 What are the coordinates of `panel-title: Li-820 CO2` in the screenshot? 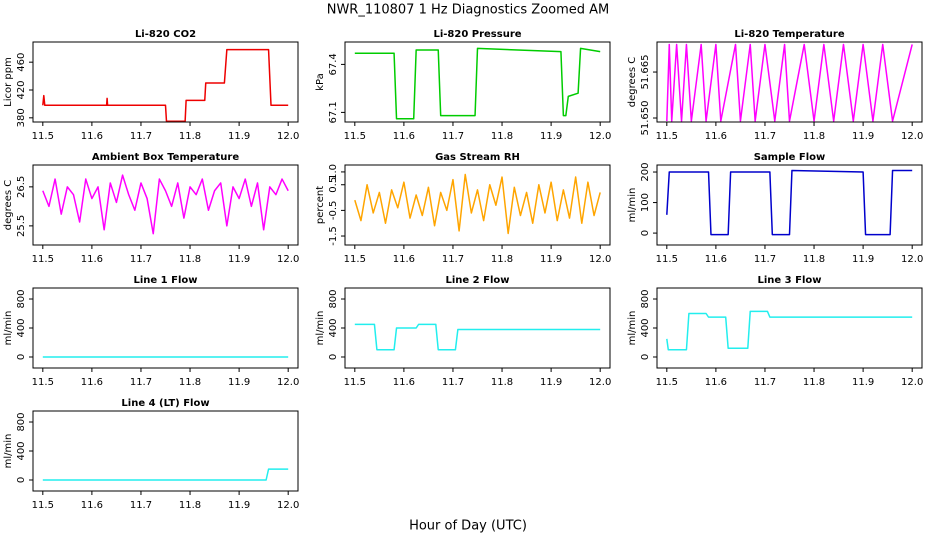 It's located at (165, 34).